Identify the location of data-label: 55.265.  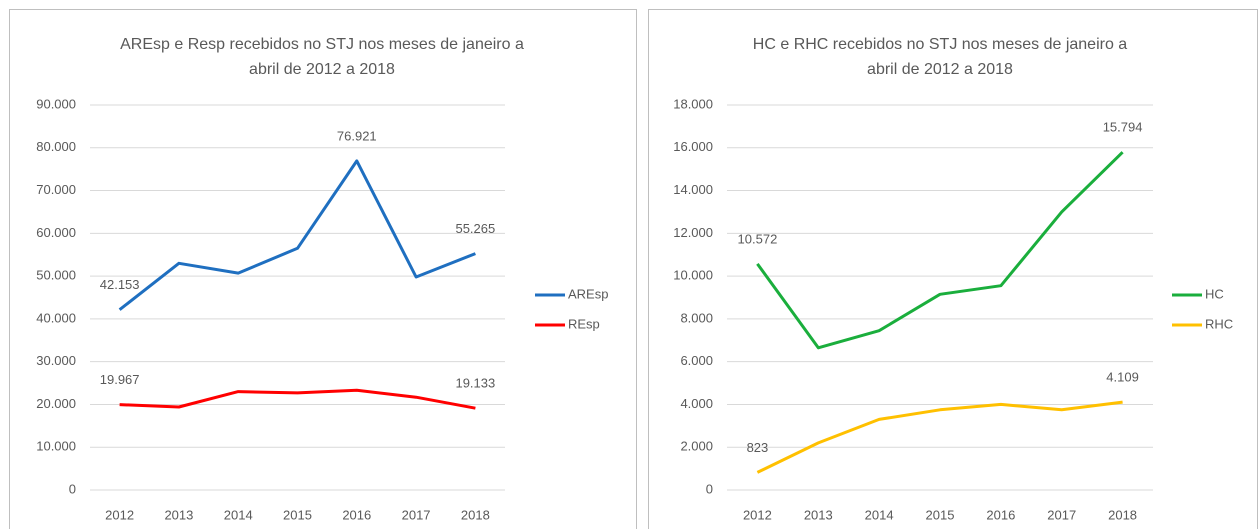
(475, 228).